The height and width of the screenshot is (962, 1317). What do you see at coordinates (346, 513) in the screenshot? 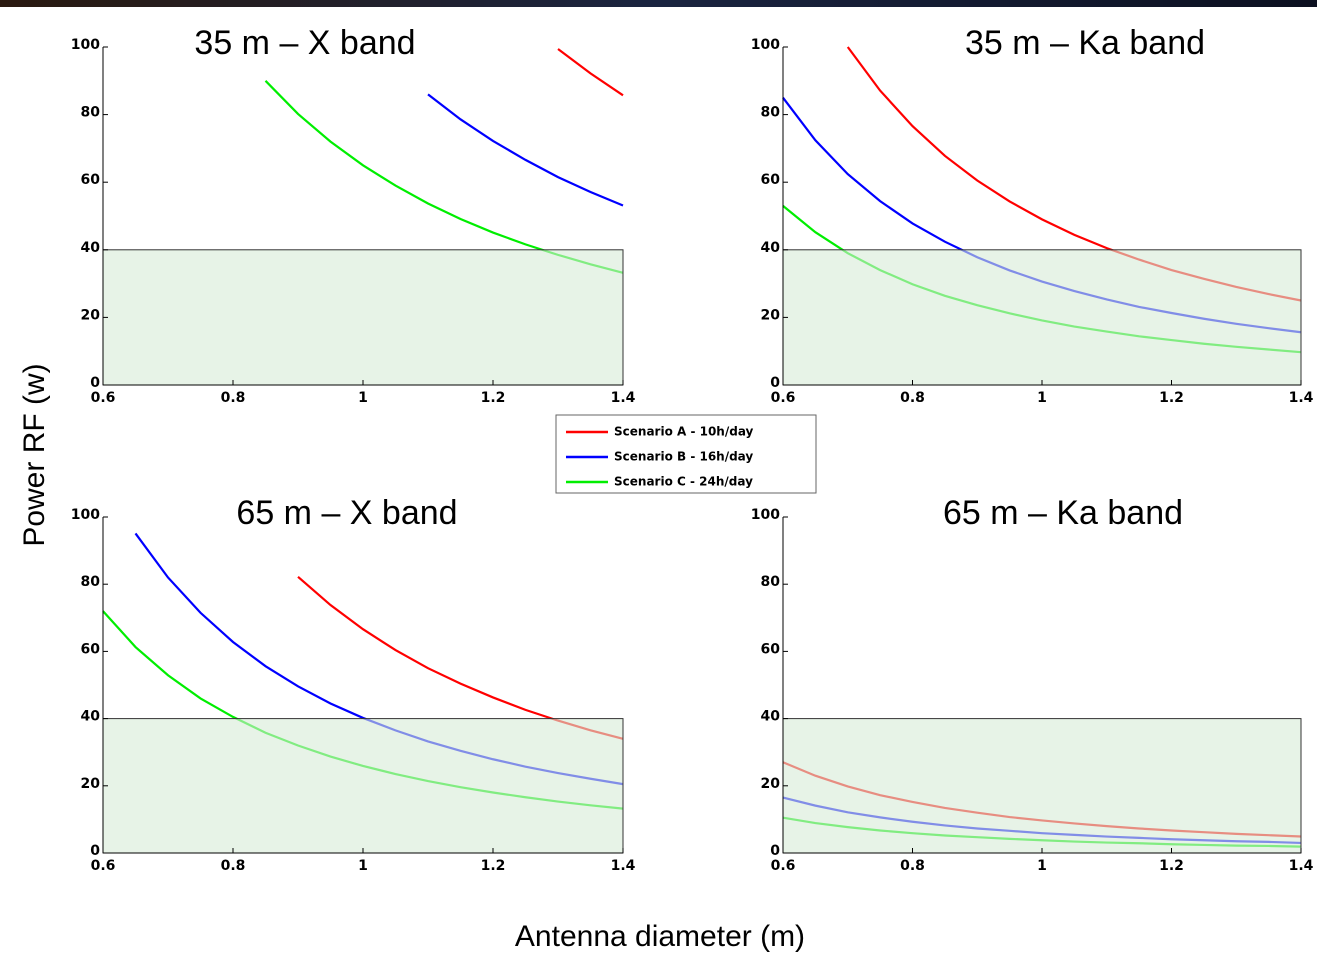
I see `chart-title: 65 m – X band` at bounding box center [346, 513].